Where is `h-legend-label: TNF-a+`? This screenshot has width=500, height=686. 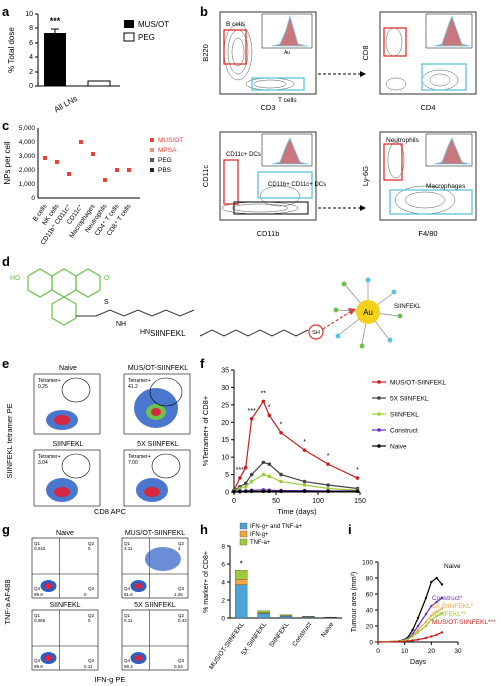 h-legend-label: TNF-a+ is located at coordinates (260, 543).